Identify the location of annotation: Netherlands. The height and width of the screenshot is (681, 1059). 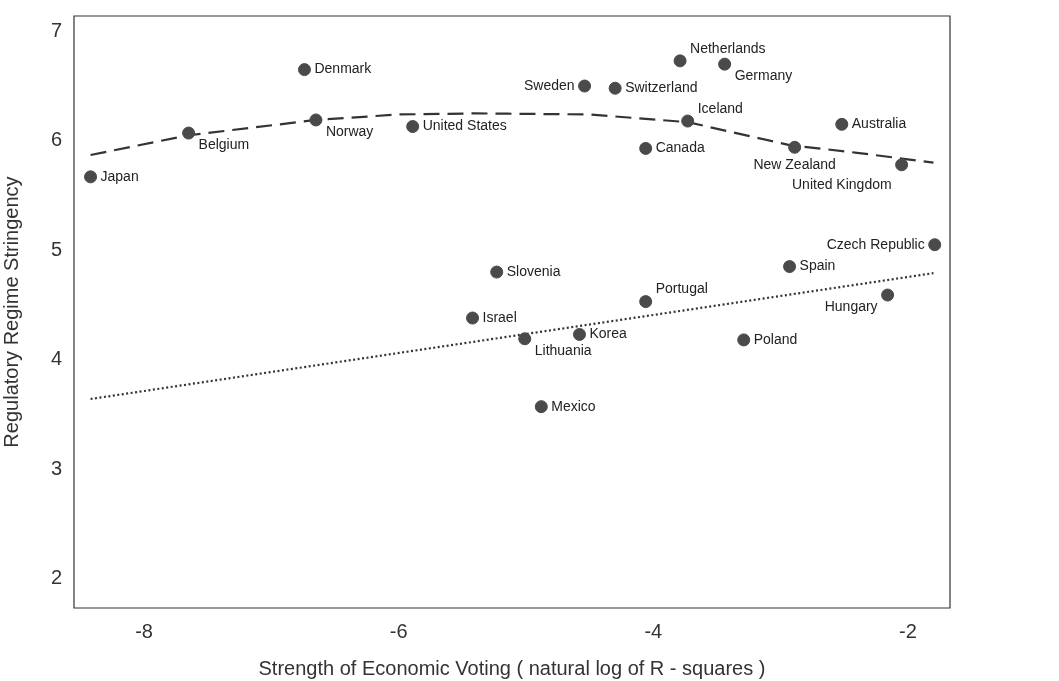
(728, 47).